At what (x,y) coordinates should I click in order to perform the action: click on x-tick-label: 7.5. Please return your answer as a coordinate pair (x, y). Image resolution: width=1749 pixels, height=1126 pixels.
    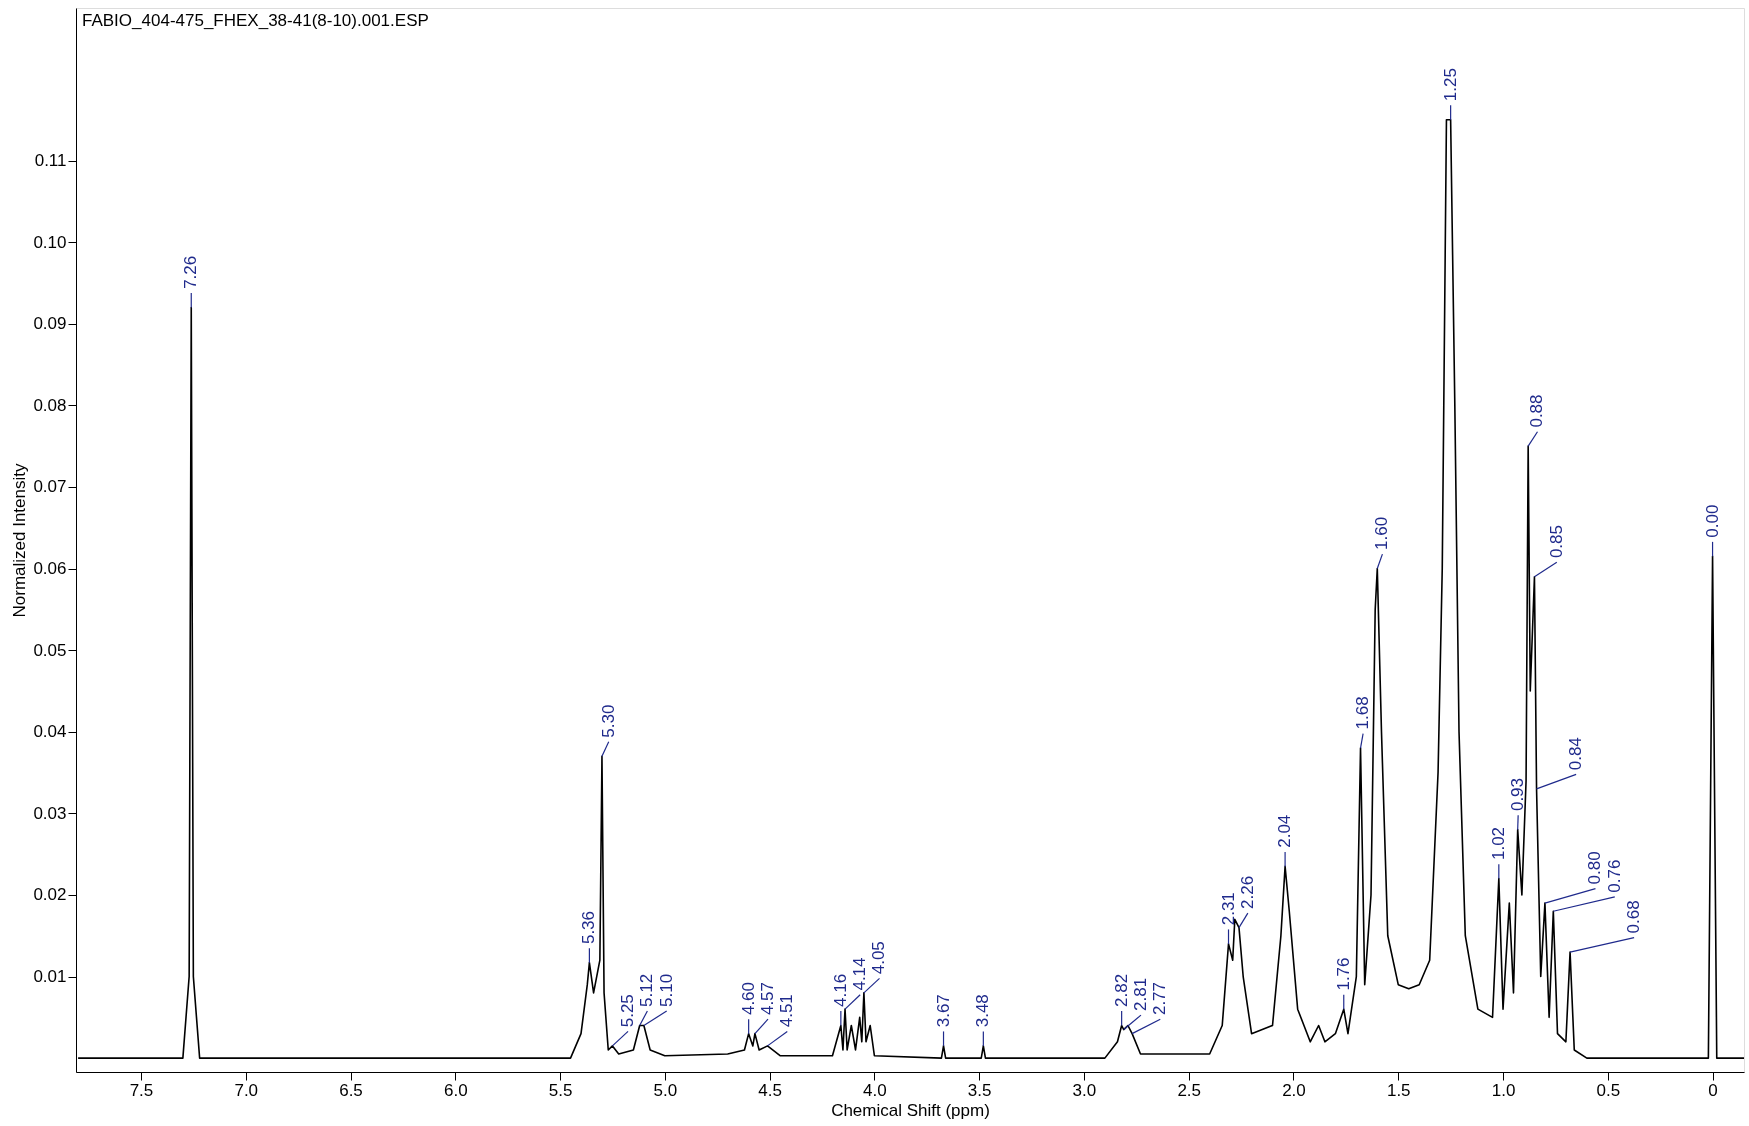
    Looking at the image, I should click on (141, 1090).